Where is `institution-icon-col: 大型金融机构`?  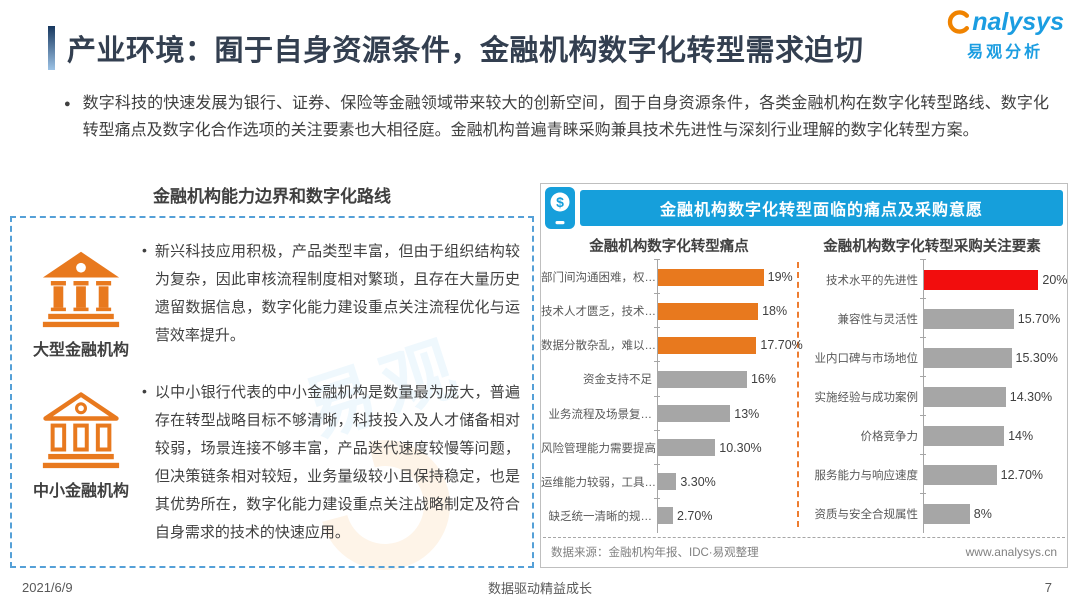 institution-icon-col: 大型金融机构 is located at coordinates (81, 299).